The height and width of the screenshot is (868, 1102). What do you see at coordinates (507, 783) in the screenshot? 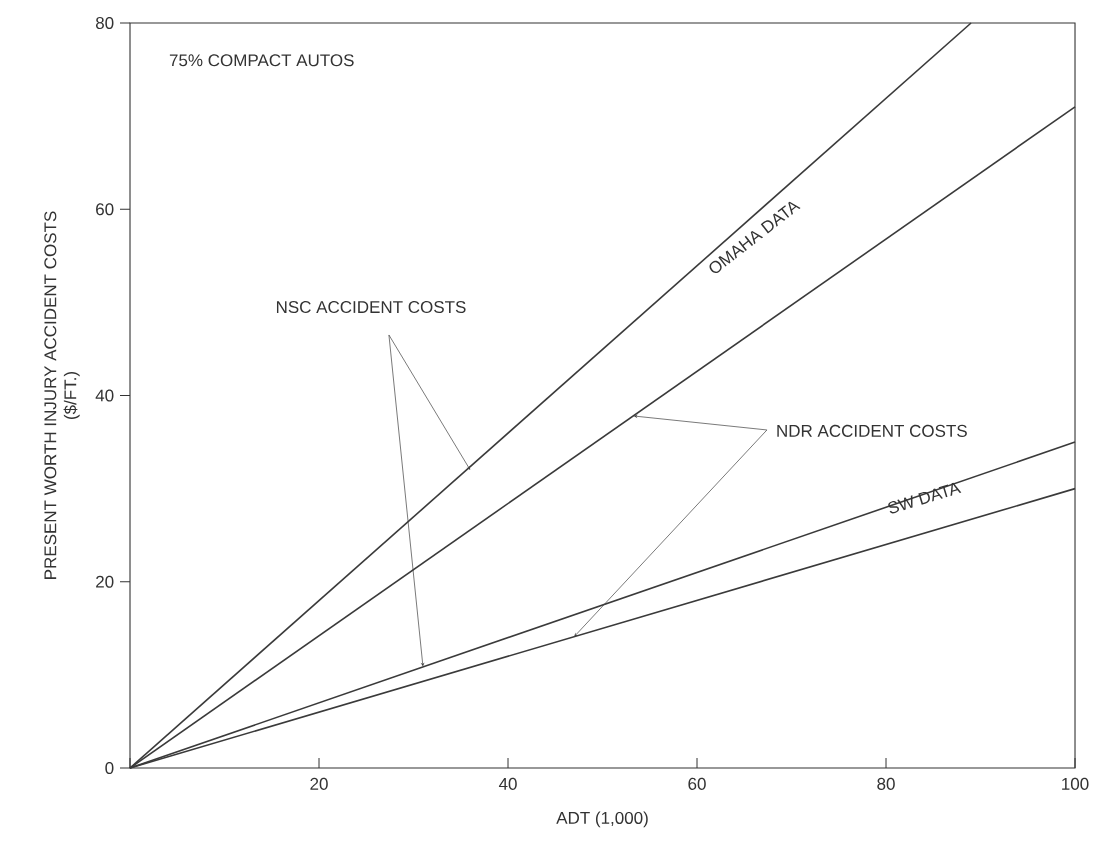
I see `x-tick-label: 40` at bounding box center [507, 783].